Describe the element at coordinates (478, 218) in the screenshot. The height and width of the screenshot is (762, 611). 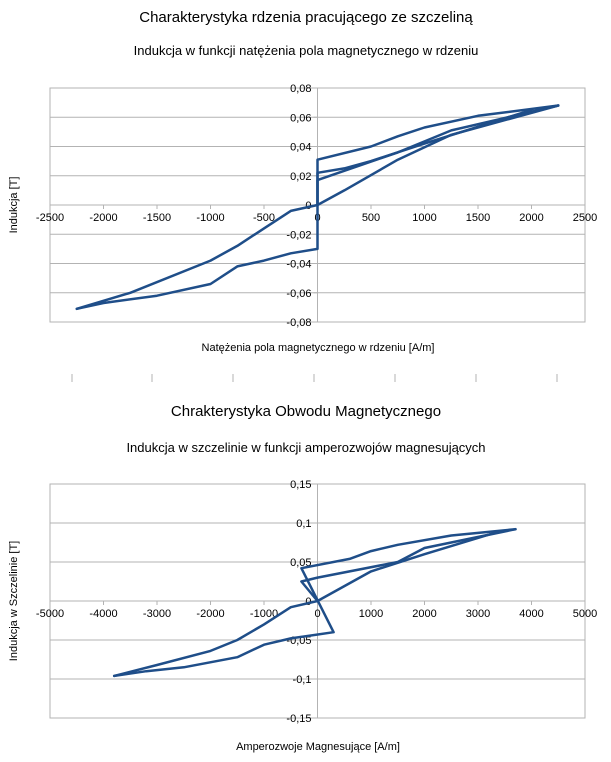
I see `x-tick-label: 1500` at that location.